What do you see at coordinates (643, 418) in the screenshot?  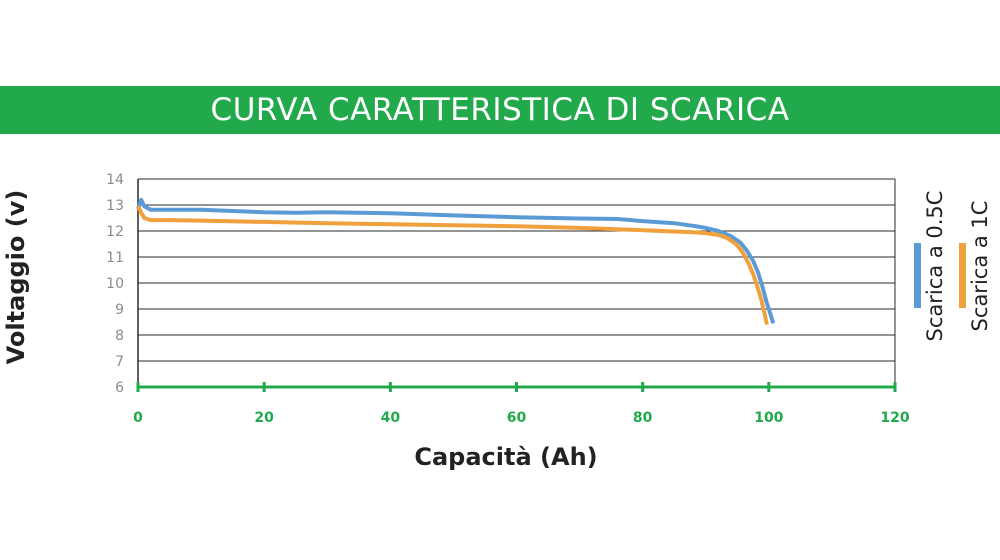 I see `x-tick-label-80: 80` at bounding box center [643, 418].